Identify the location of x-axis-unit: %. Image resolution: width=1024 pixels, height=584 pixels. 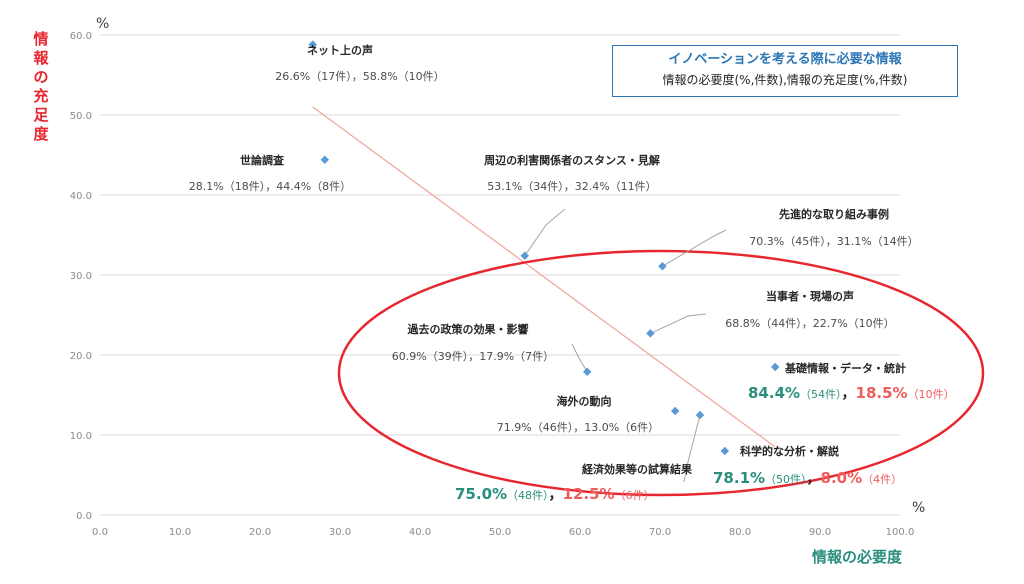
(919, 508).